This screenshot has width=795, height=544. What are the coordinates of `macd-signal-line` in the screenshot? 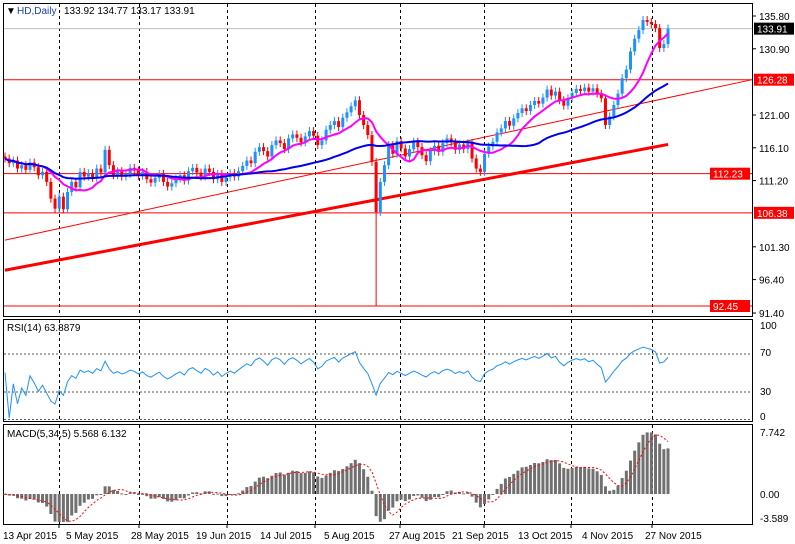 It's located at (336, 478).